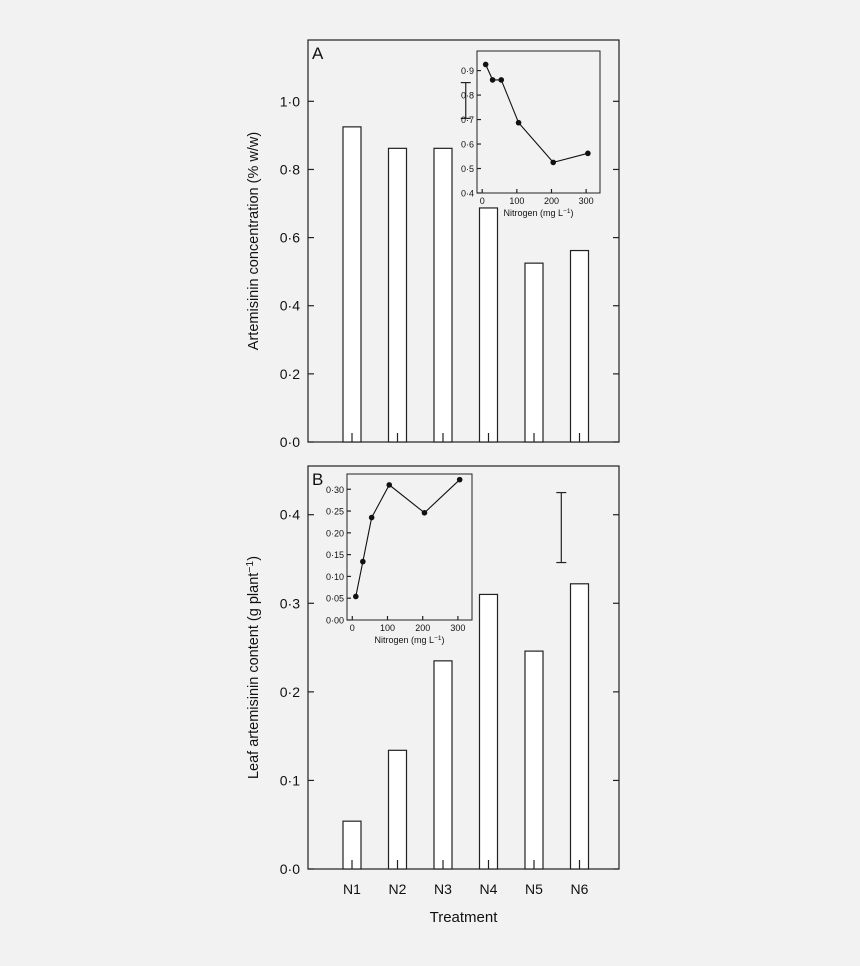 The image size is (860, 966). Describe the element at coordinates (398, 889) in the screenshot. I see `x-tick-label: N2` at that location.